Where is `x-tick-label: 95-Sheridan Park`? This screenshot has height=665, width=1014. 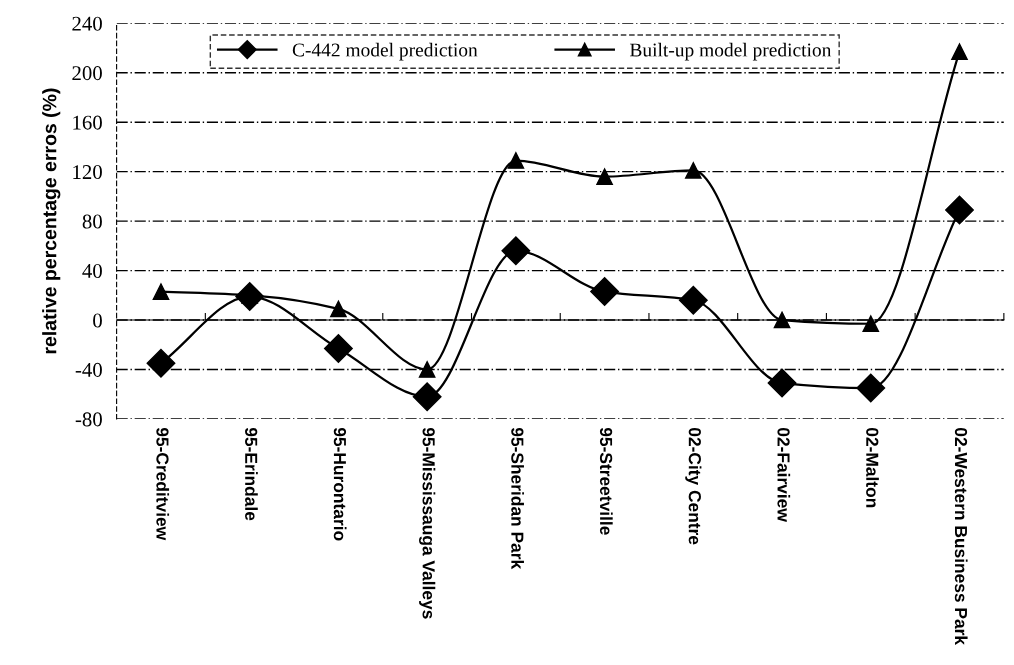 x-tick-label: 95-Sheridan Park is located at coordinates (517, 498).